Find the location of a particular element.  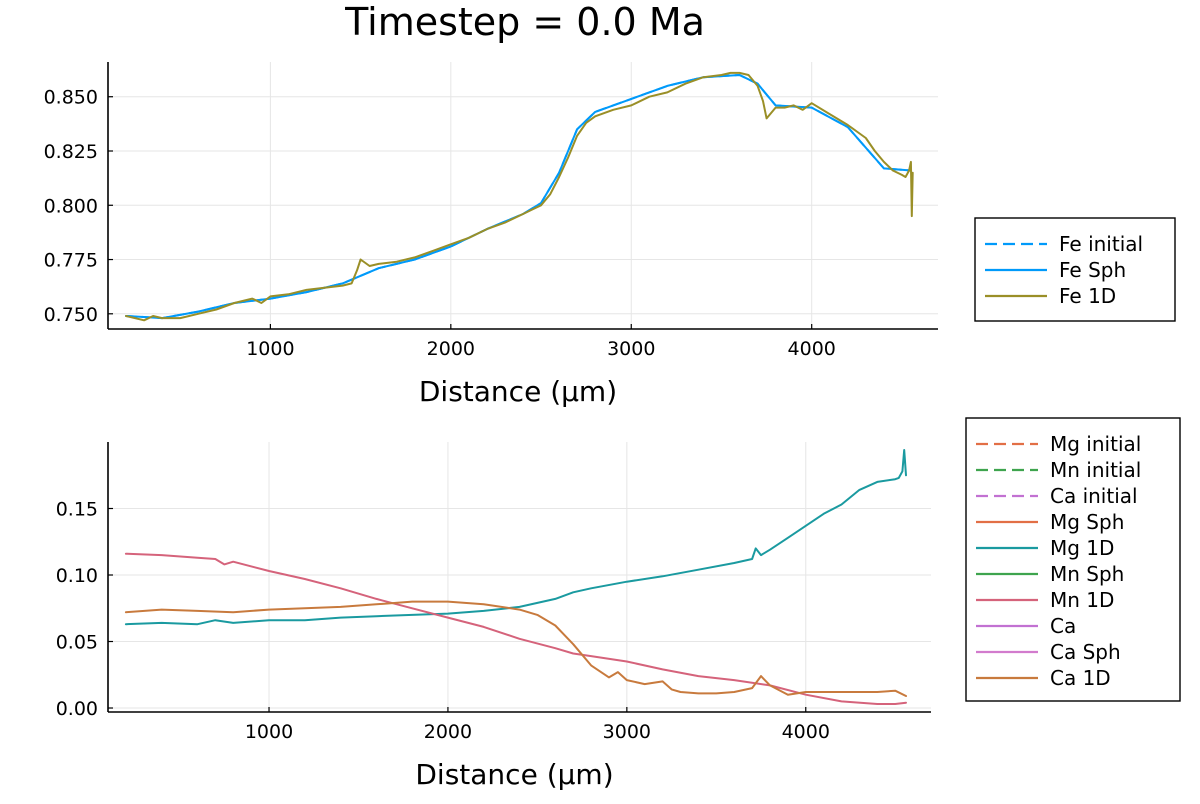

series-line-mn-1d is located at coordinates (515, 628).